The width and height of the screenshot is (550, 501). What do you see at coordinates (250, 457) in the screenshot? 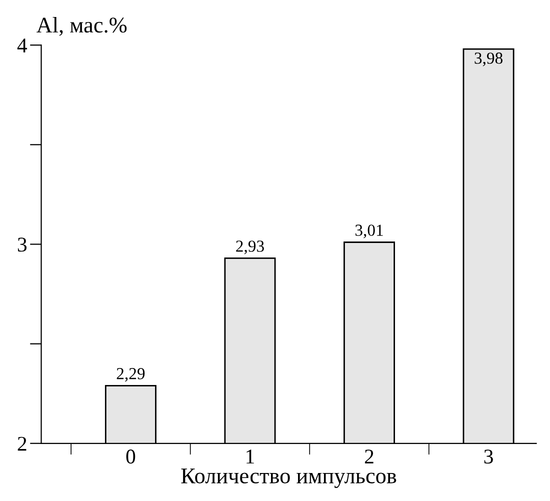
I see `x-tick-label: 1` at bounding box center [250, 457].